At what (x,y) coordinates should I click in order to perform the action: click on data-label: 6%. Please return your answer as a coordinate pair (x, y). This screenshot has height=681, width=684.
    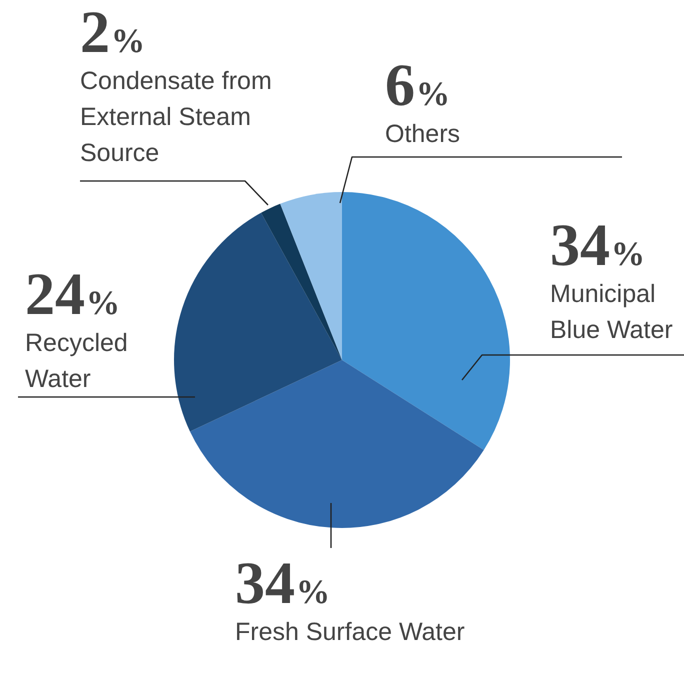
    Looking at the image, I should click on (417, 85).